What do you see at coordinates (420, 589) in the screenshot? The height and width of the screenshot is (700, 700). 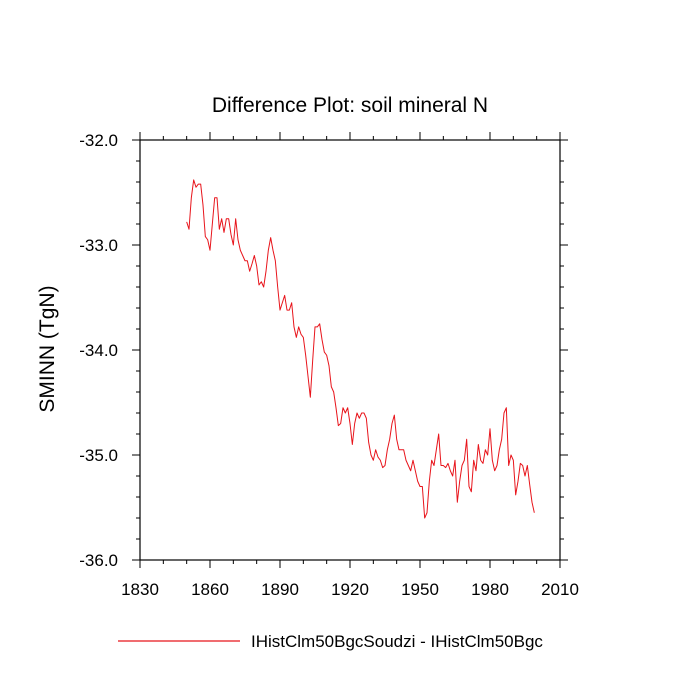 I see `x-tick-label: 1950` at bounding box center [420, 589].